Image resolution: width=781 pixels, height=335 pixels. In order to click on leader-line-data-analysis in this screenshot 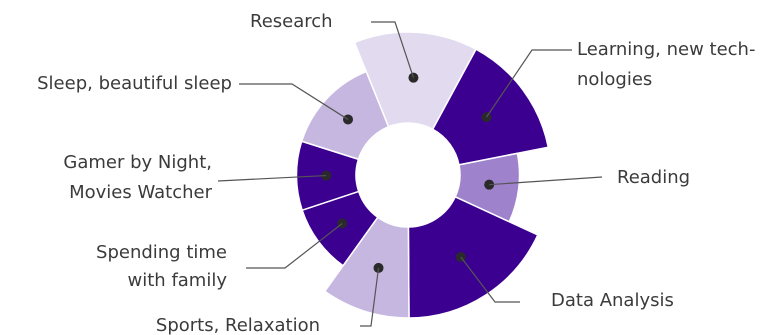, I will do `click(490, 279)`.